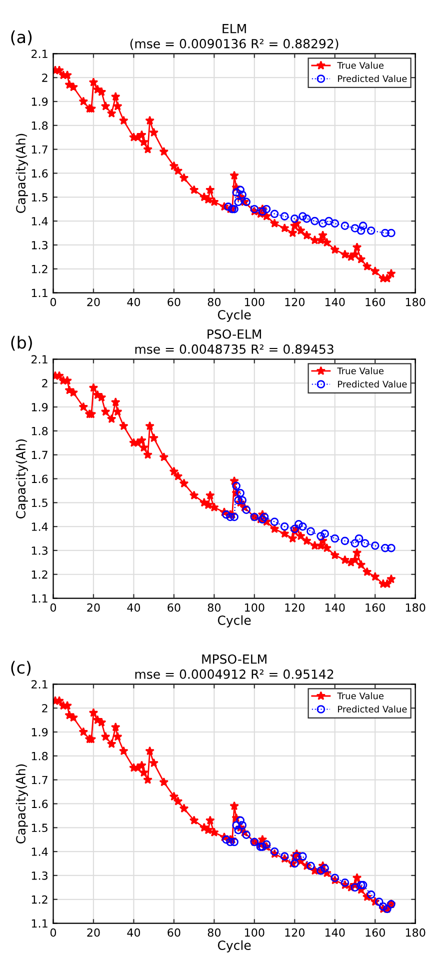  Describe the element at coordinates (40, 407) in the screenshot. I see `y-tick-label: 1.9` at that location.